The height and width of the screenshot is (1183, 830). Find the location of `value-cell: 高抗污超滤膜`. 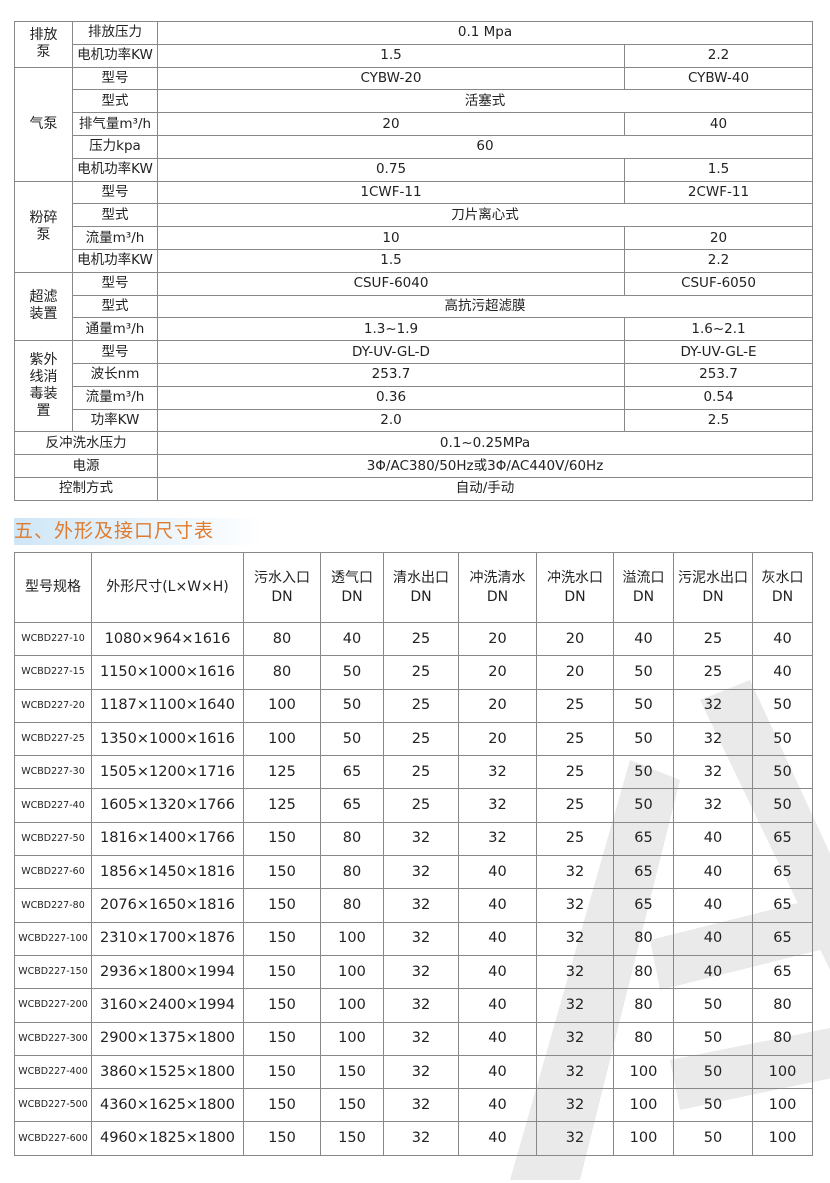

value-cell: 高抗污超滤膜 is located at coordinates (485, 306).